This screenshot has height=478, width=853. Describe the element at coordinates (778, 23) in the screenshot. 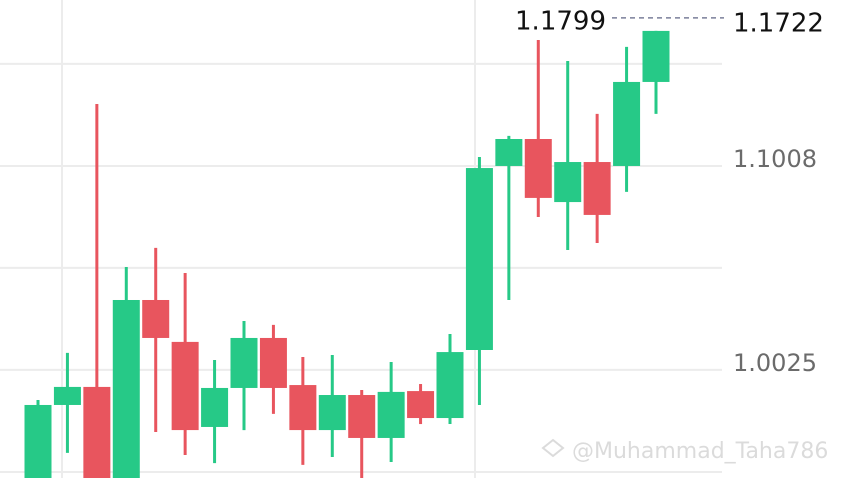

I see `last-price-label: 1.1722` at that location.